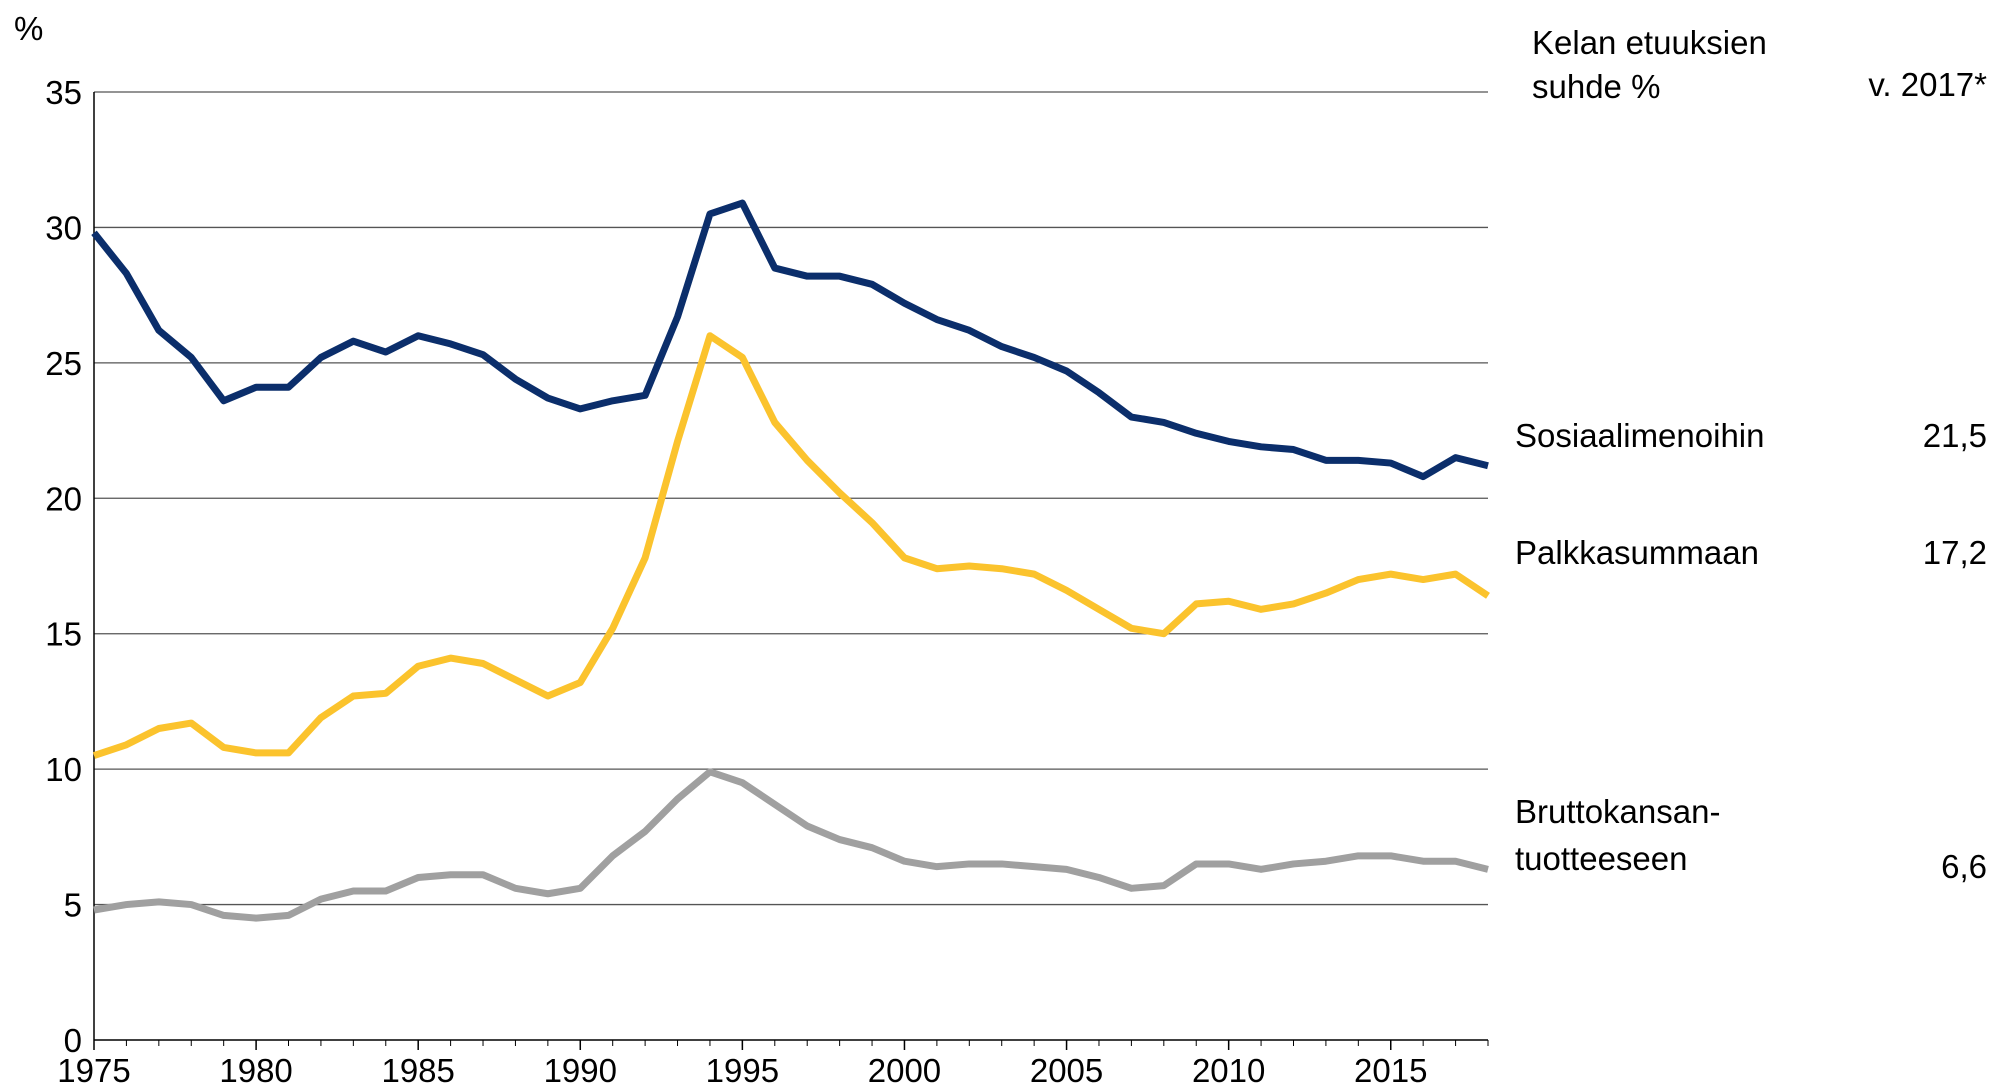 The width and height of the screenshot is (2000, 1088). Describe the element at coordinates (63, 634) in the screenshot. I see `y-tick-label: 15` at that location.